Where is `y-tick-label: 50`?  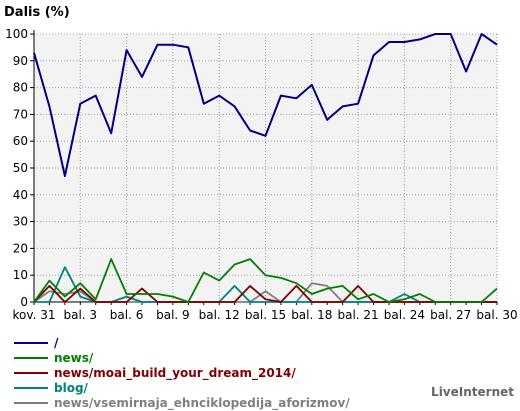 y-tick-label: 50 is located at coordinates (20, 168).